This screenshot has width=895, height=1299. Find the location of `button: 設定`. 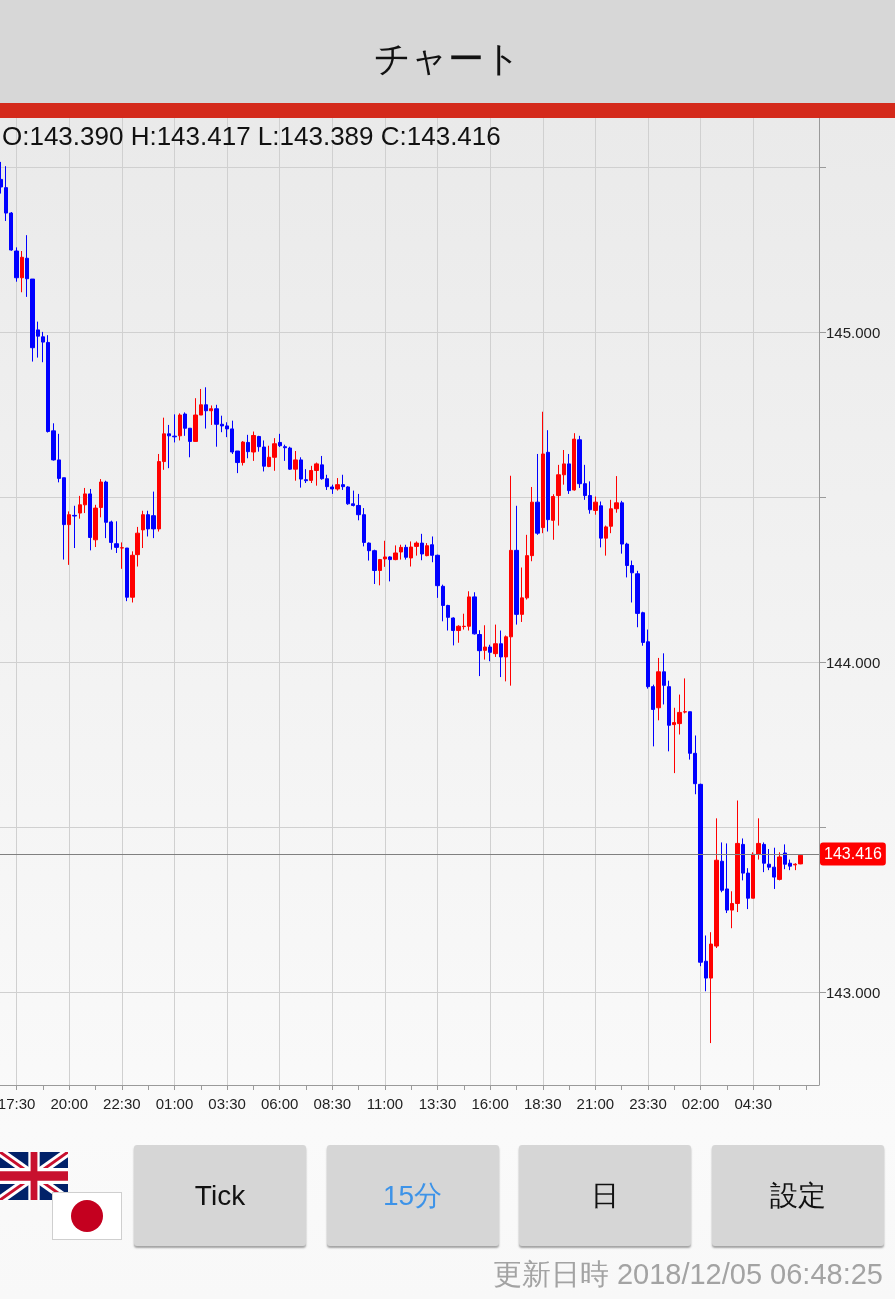

button: 設定 is located at coordinates (797, 1195).